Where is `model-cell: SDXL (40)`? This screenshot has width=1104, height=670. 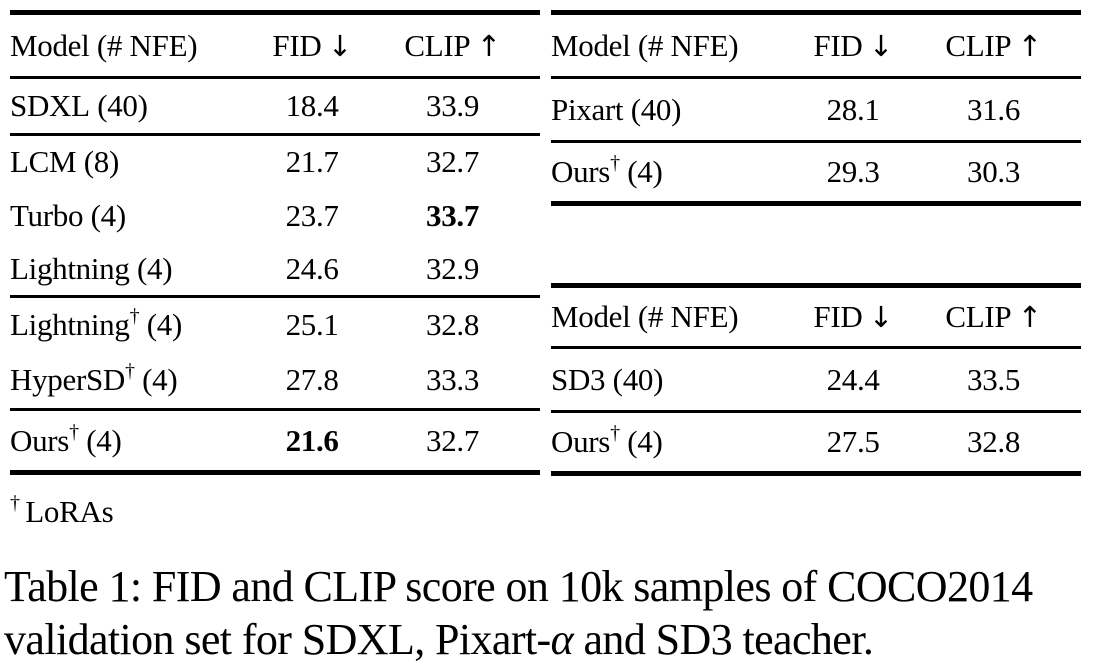
model-cell: SDXL (40) is located at coordinates (134, 106).